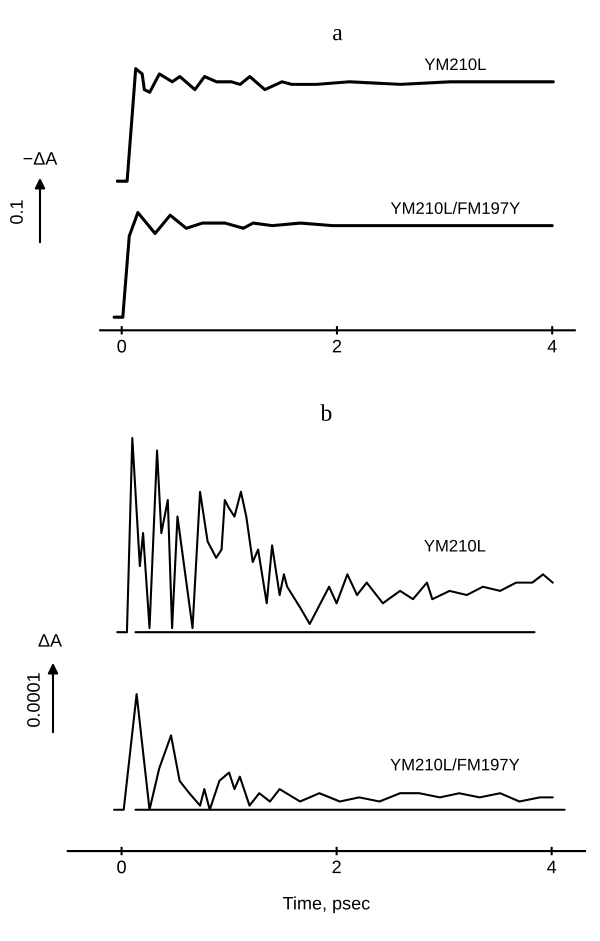  I want to click on text: 0.1, so click(16, 212).